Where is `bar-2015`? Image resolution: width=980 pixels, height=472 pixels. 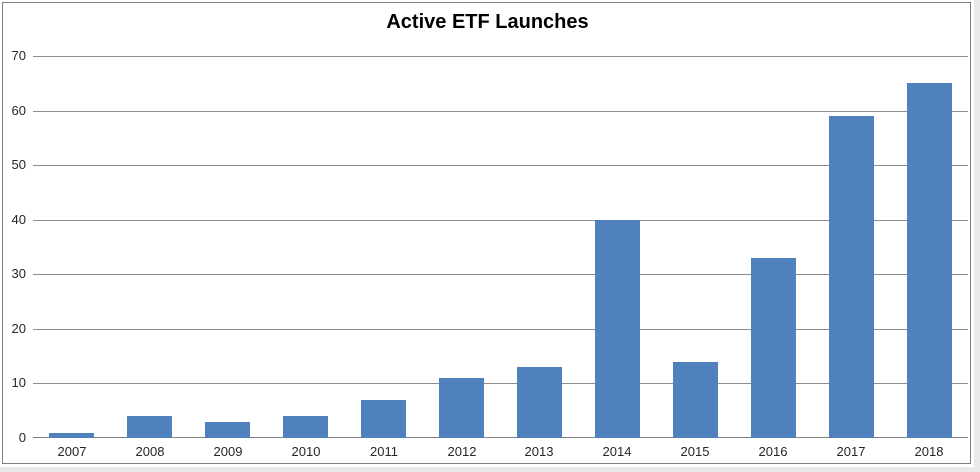 bar-2015 is located at coordinates (695, 400).